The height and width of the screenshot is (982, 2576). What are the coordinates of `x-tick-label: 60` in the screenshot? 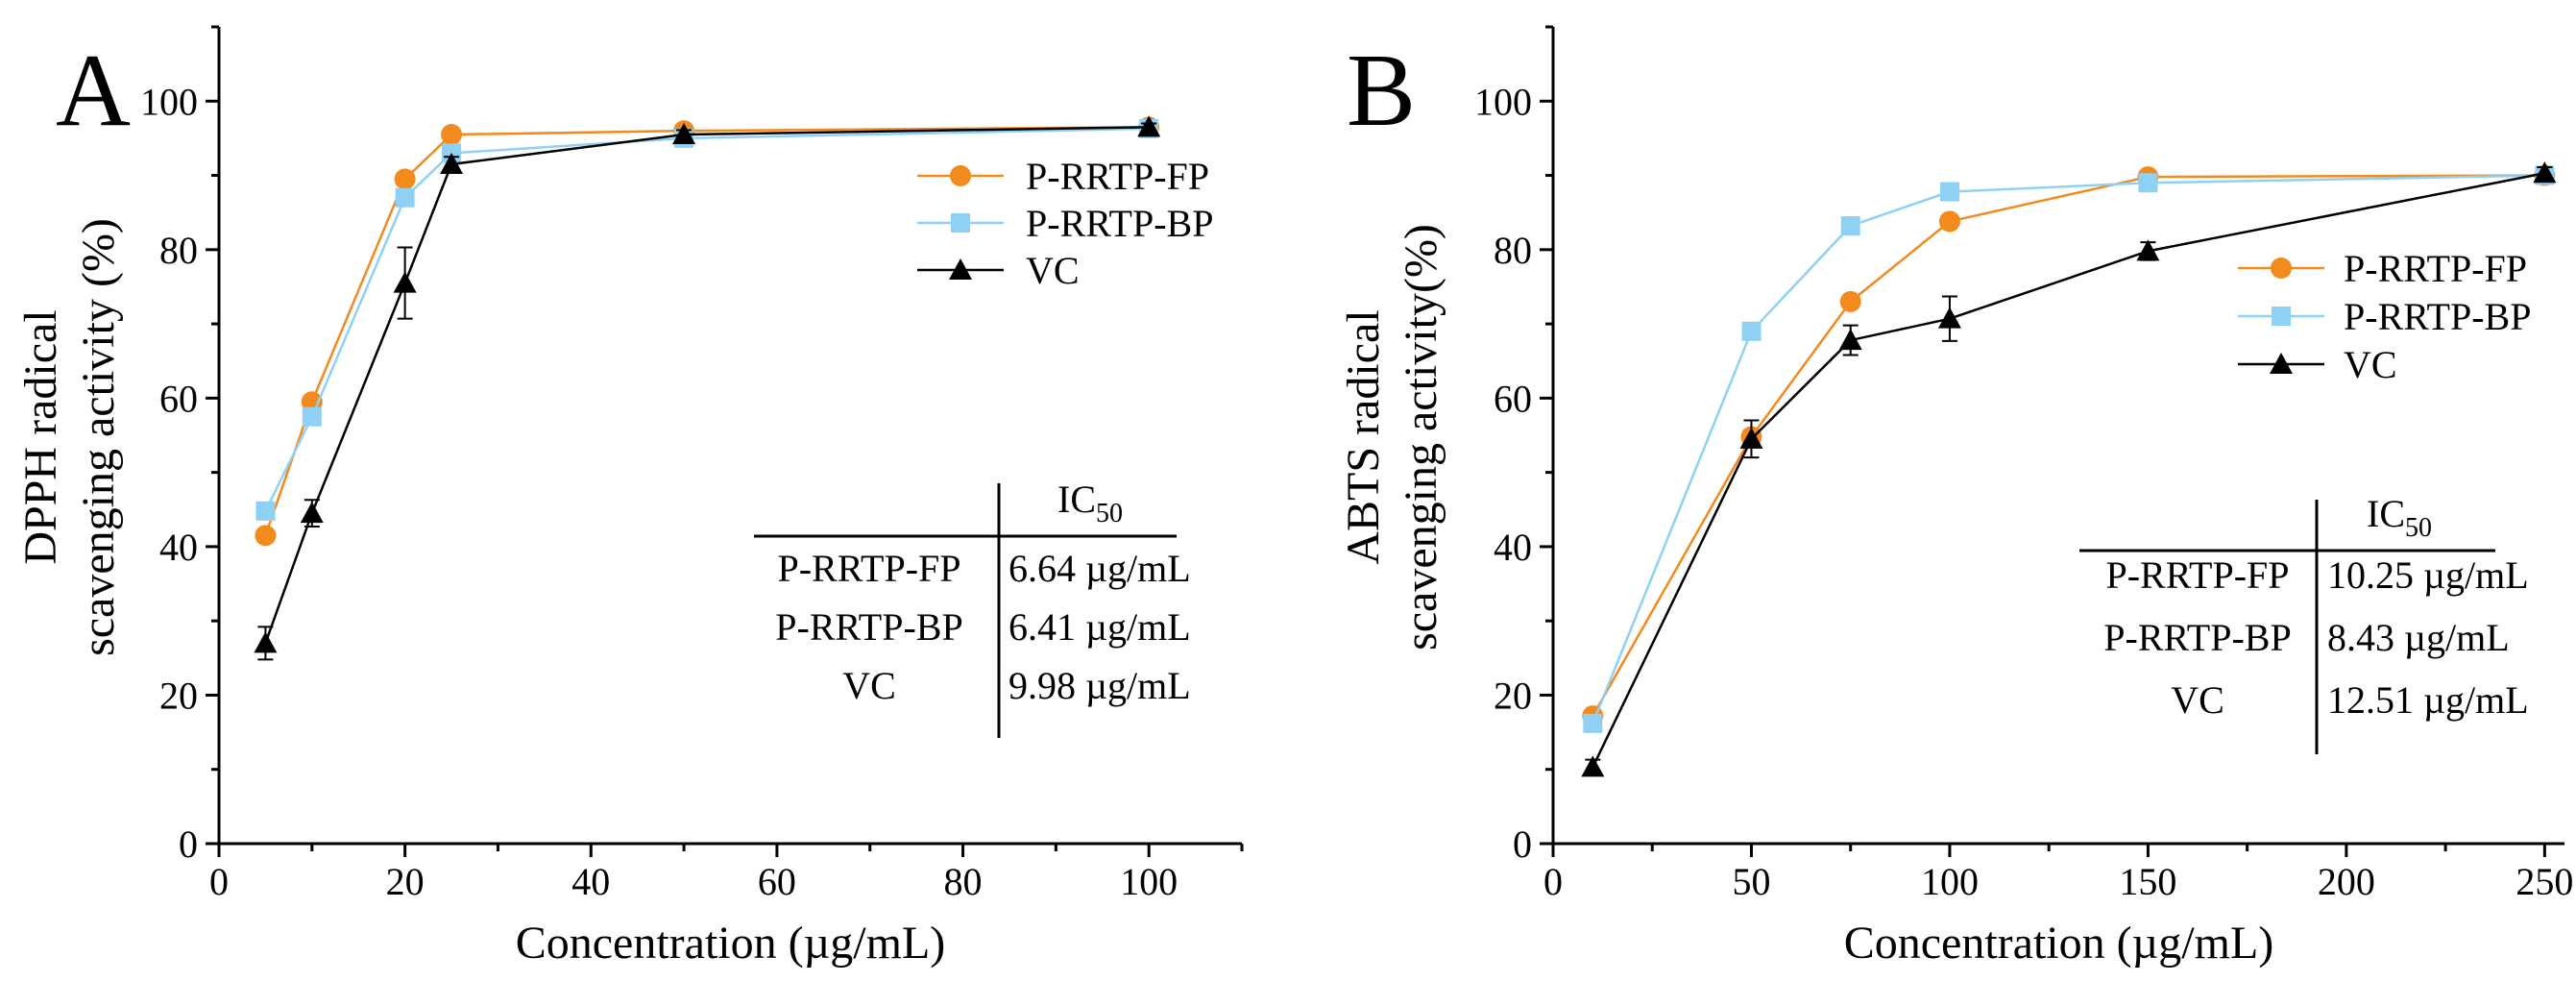 It's located at (777, 881).